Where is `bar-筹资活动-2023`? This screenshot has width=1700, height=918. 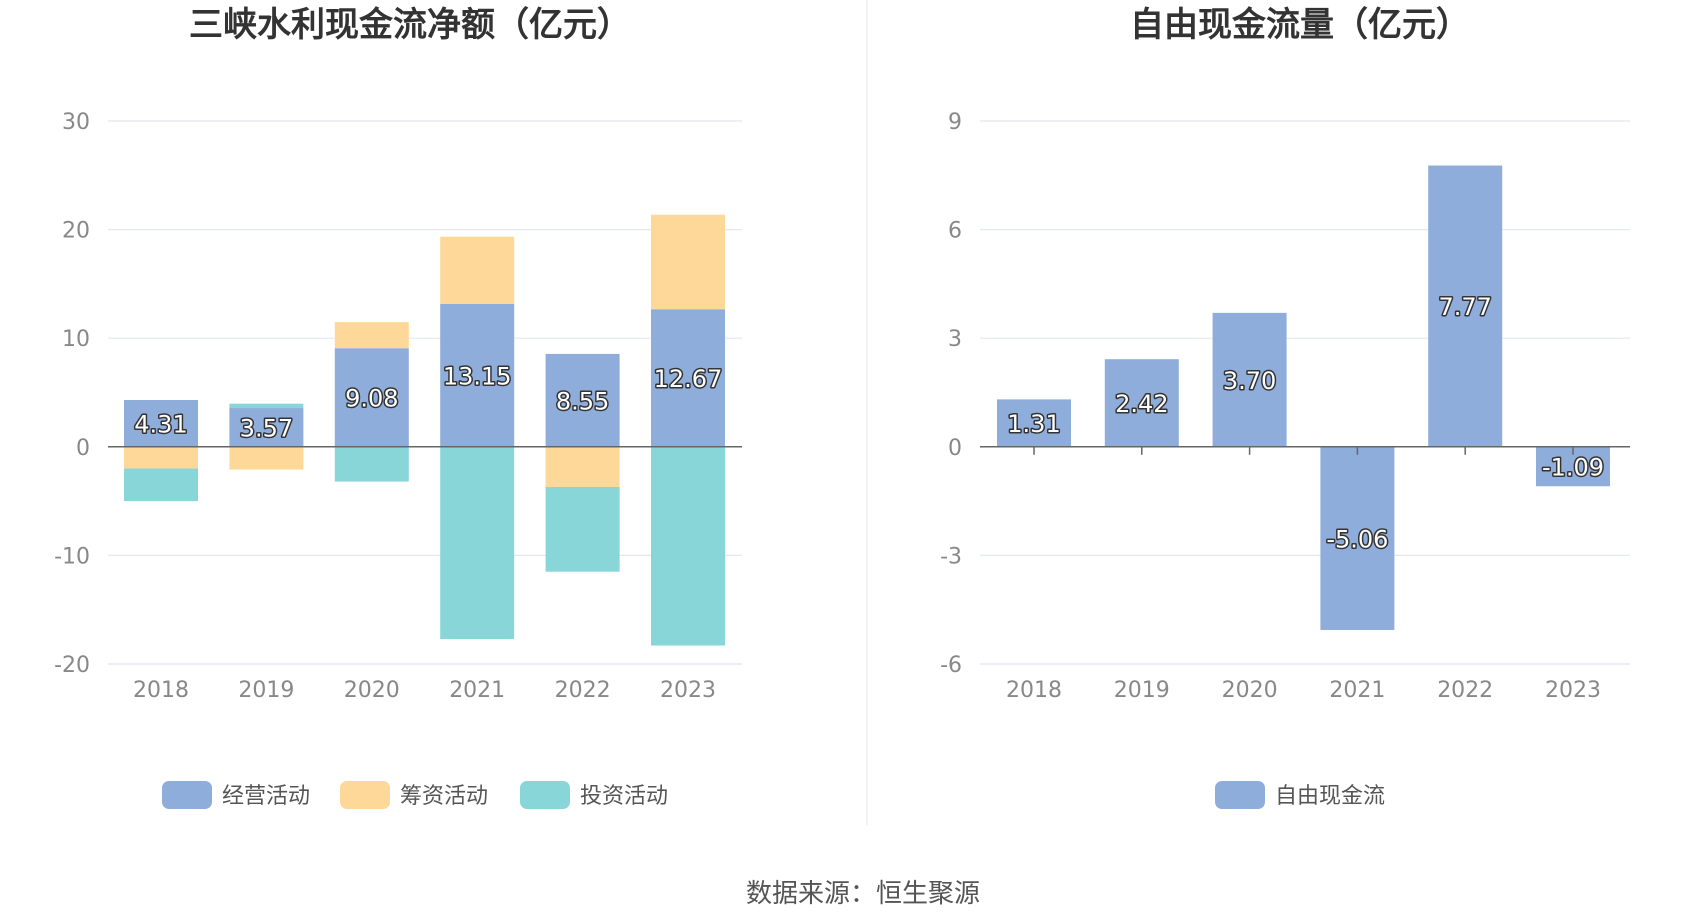
bar-筹资活动-2023 is located at coordinates (688, 262).